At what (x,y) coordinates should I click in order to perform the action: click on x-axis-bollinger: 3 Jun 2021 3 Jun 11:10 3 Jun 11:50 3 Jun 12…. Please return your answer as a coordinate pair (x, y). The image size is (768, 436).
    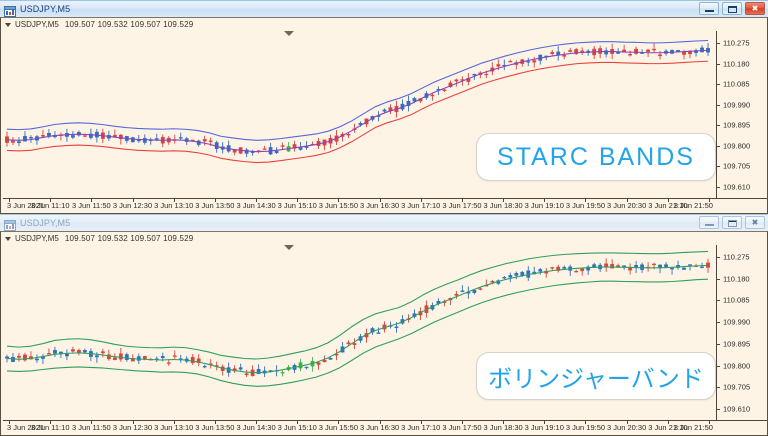
    Looking at the image, I should click on (385, 427).